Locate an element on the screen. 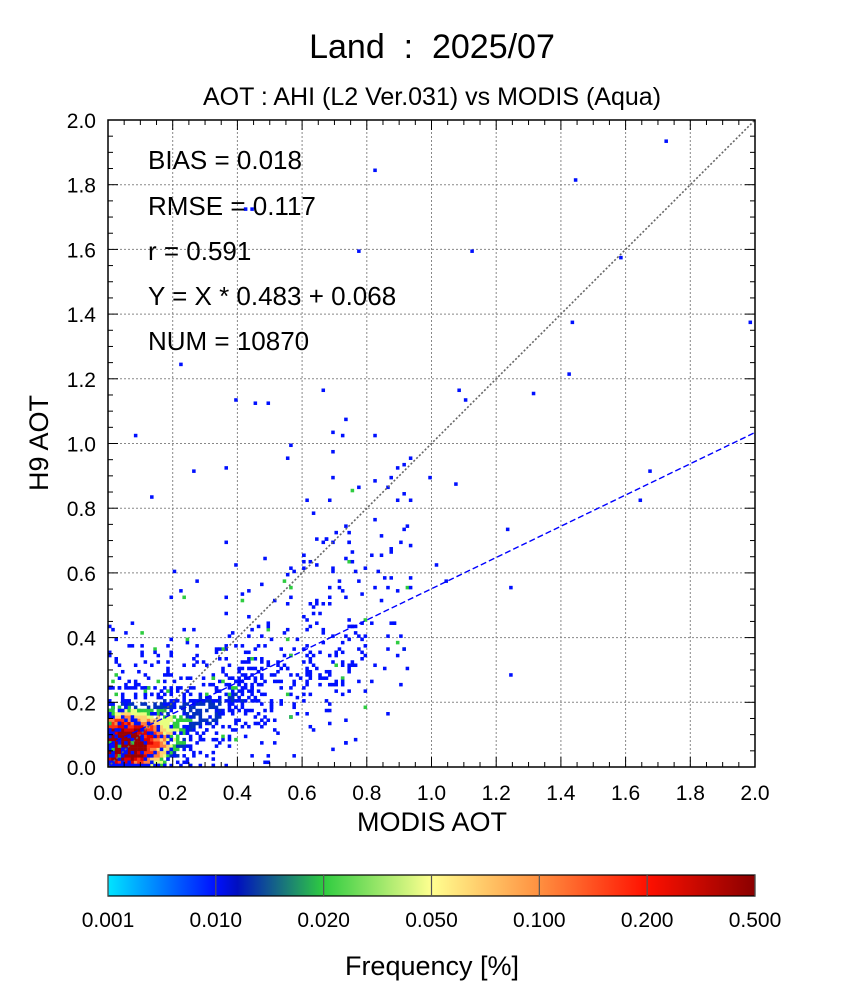  x-tick-label: 1.8 is located at coordinates (690, 793).